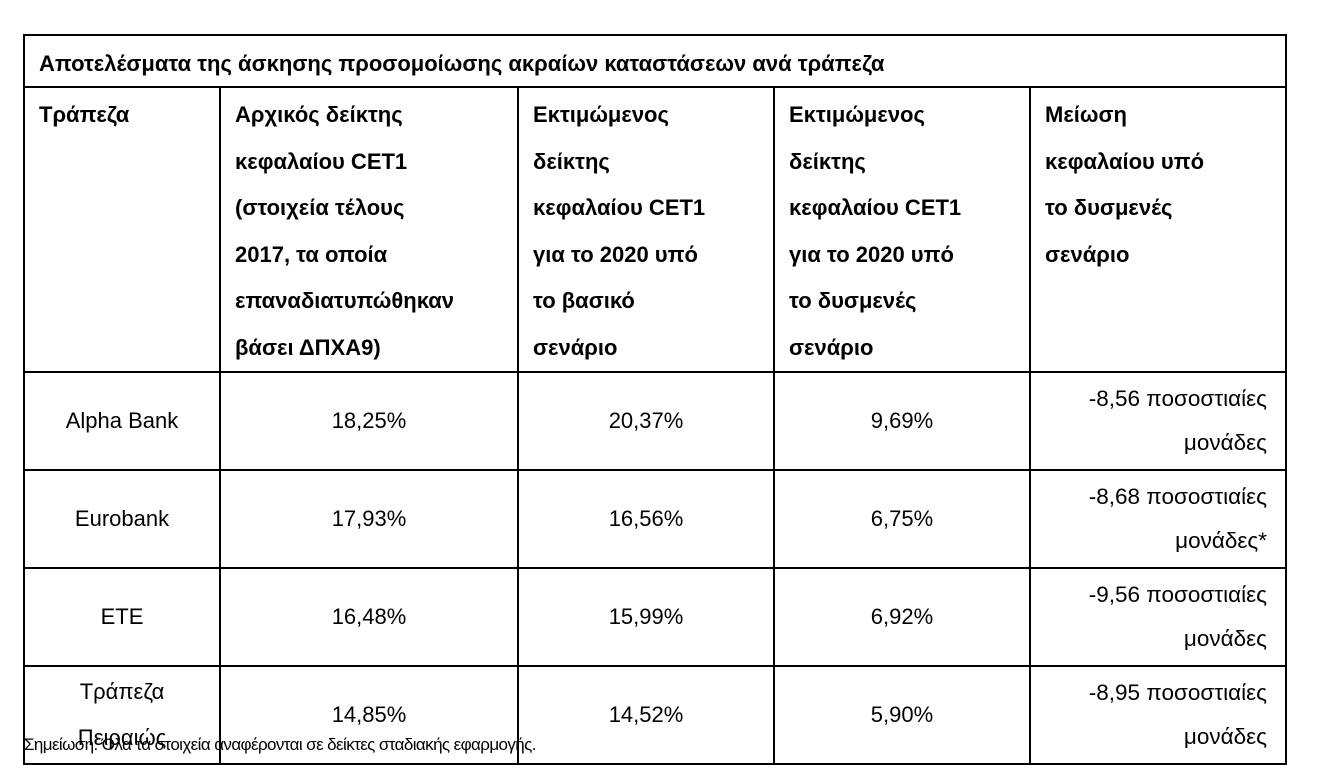 This screenshot has width=1320, height=765. I want to click on bank-name-cell: Alpha Bank, so click(122, 421).